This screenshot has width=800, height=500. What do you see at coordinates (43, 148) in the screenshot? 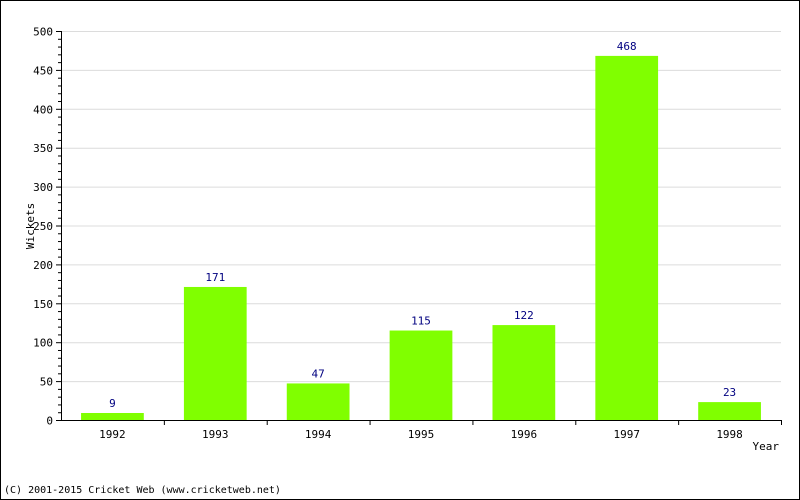
I see `y-tick-label: 350` at bounding box center [43, 148].